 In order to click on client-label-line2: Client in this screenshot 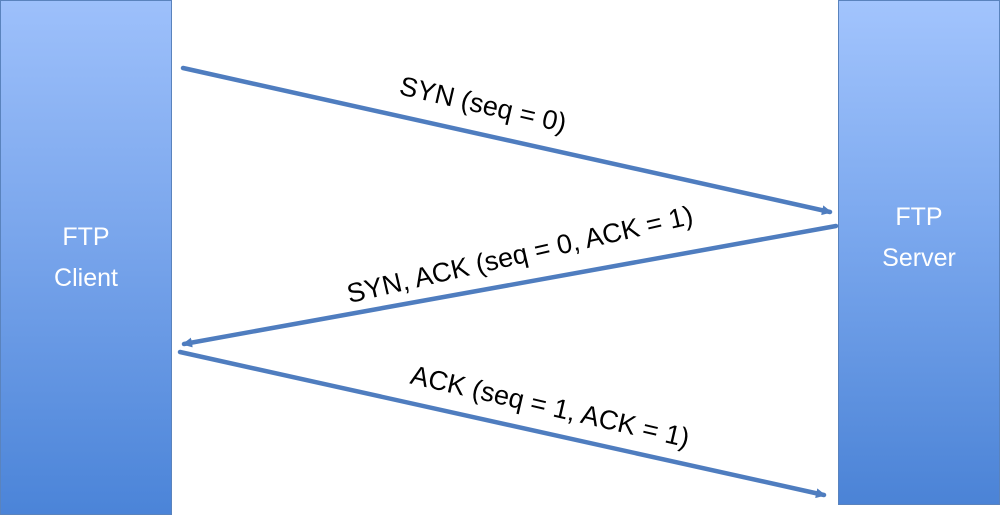, I will do `click(86, 277)`.